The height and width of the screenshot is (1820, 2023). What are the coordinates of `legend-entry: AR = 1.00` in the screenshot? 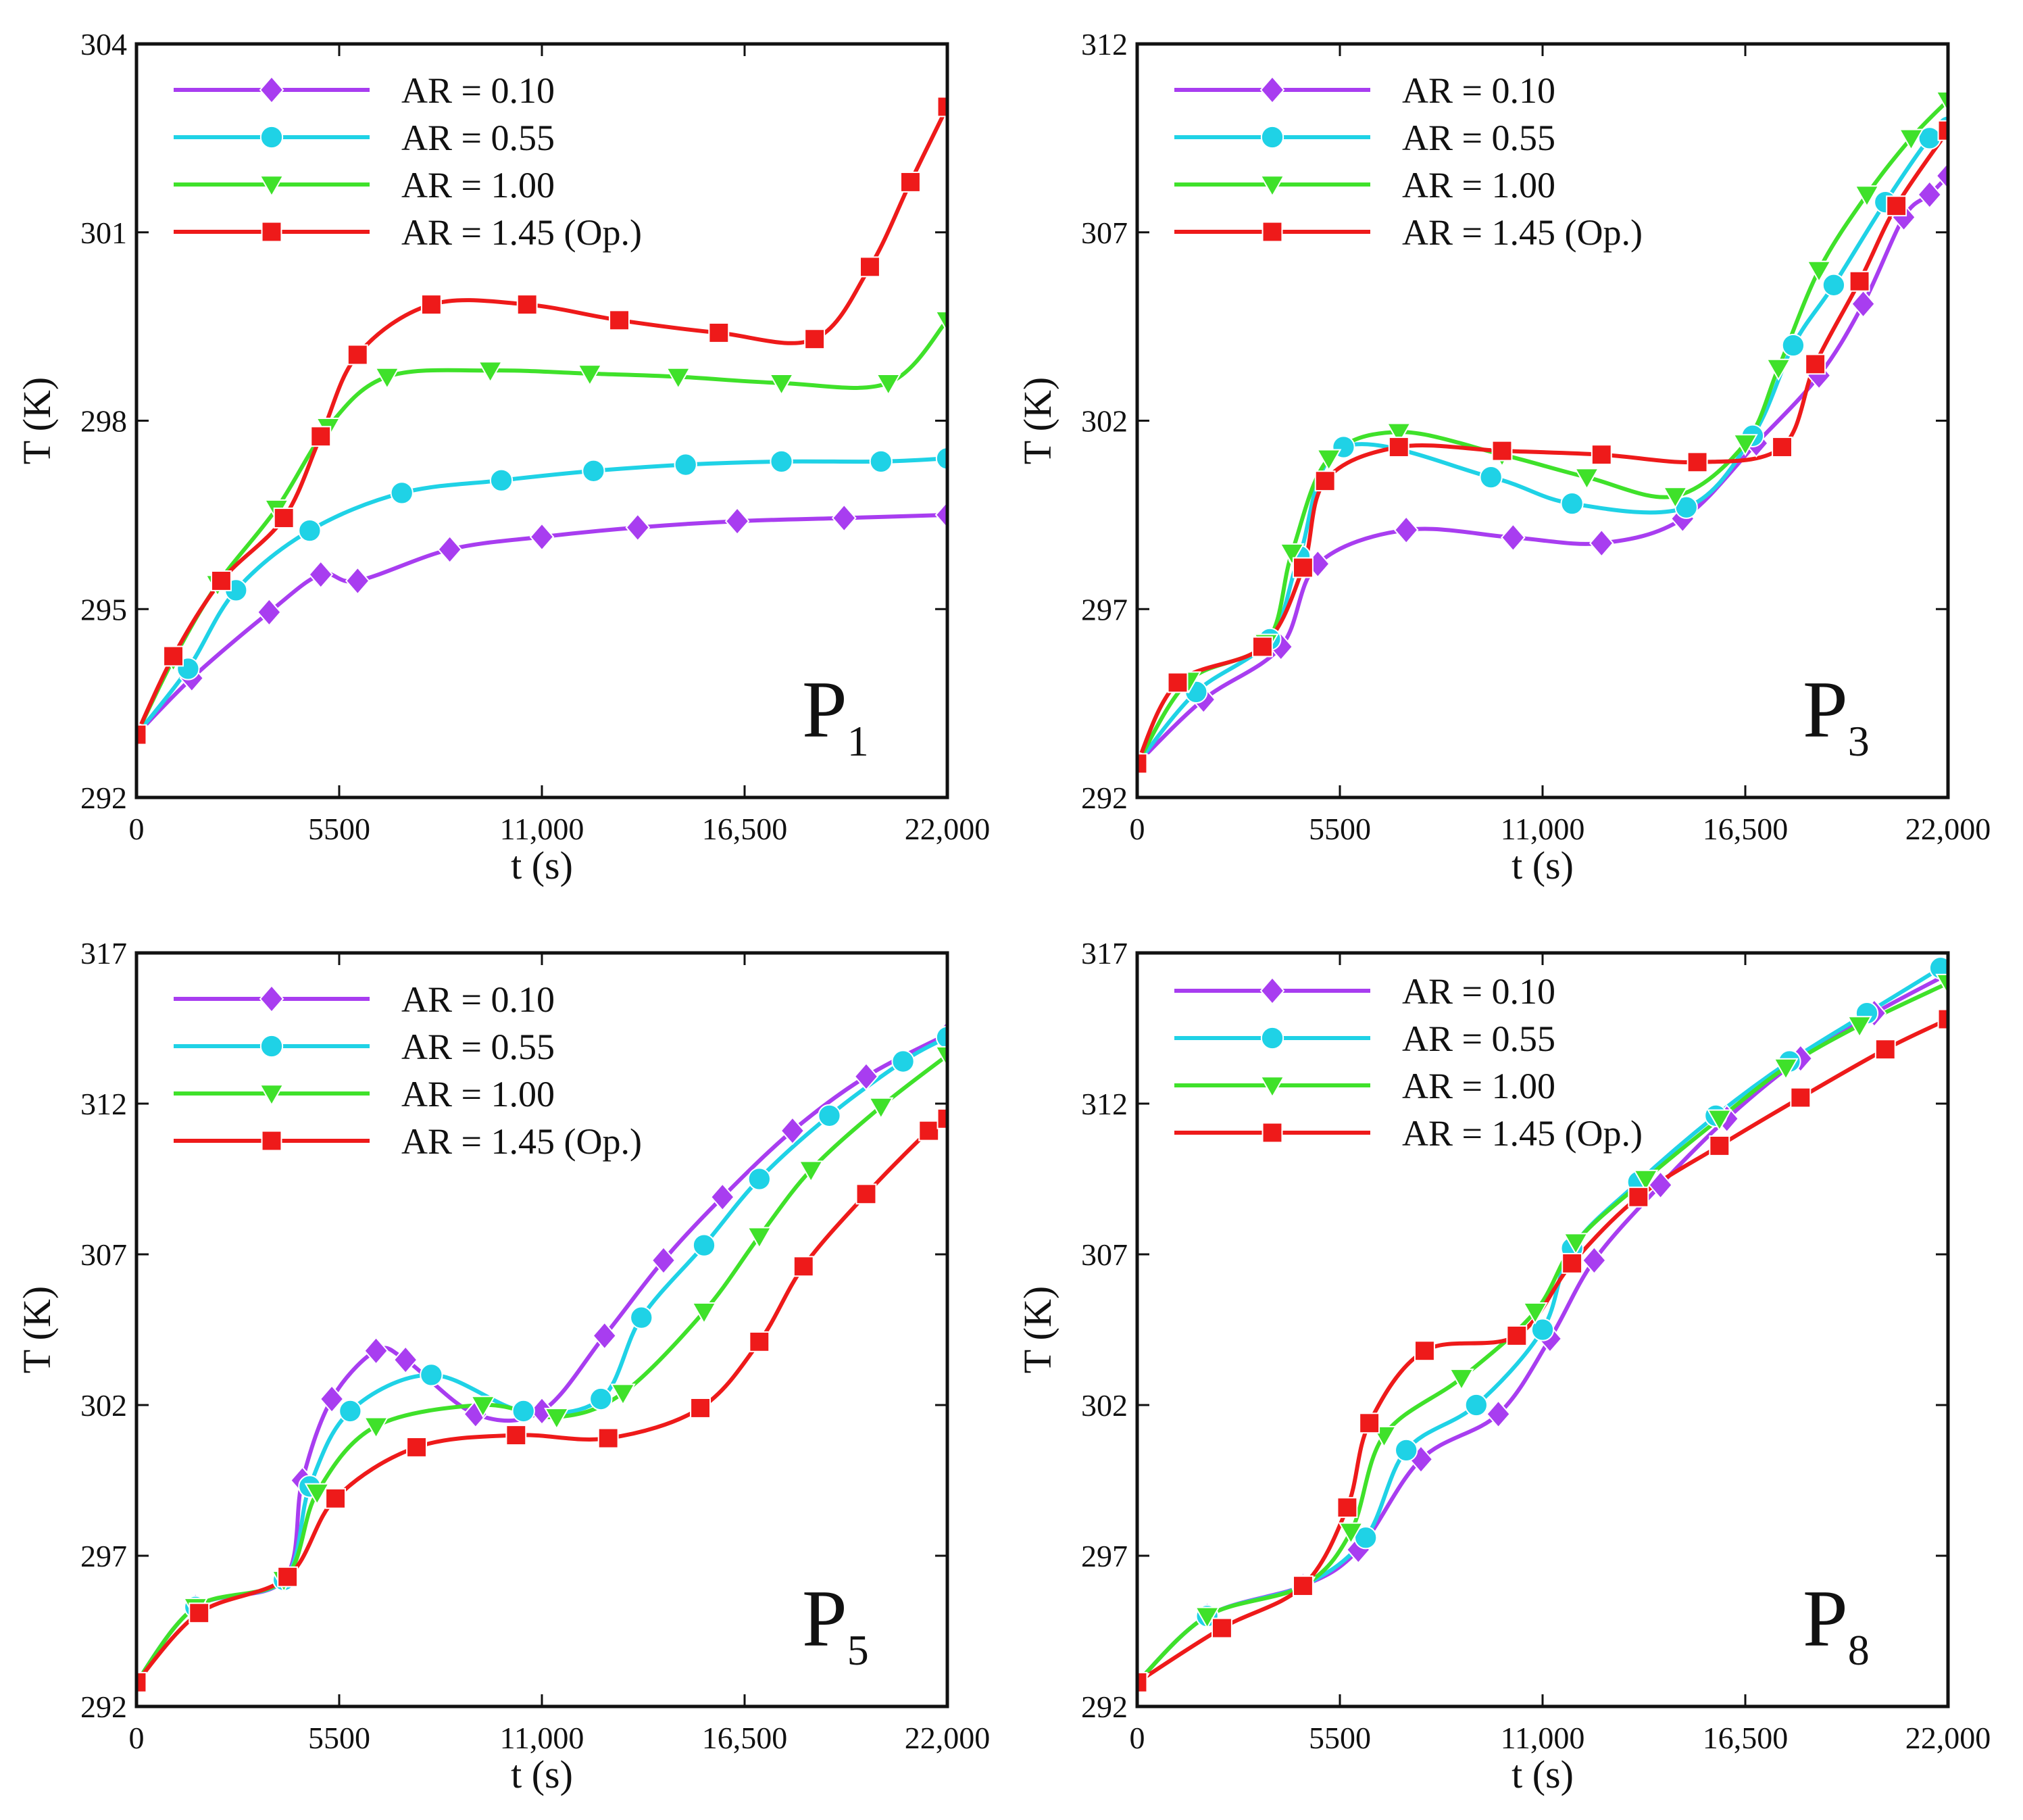 It's located at (1364, 185).